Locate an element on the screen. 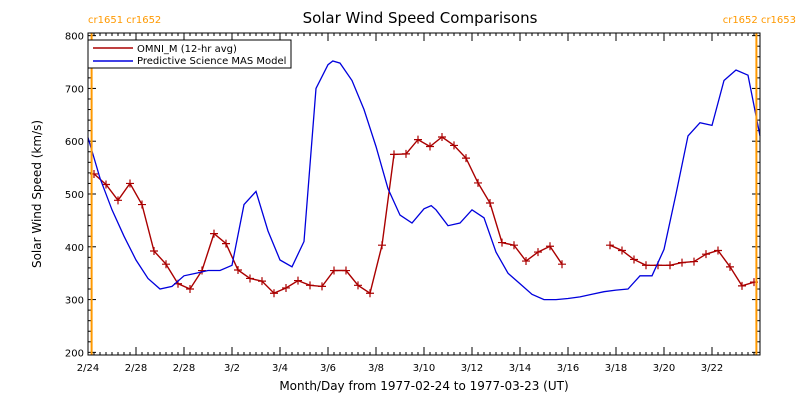  y-tick-label: 600 is located at coordinates (74, 142).